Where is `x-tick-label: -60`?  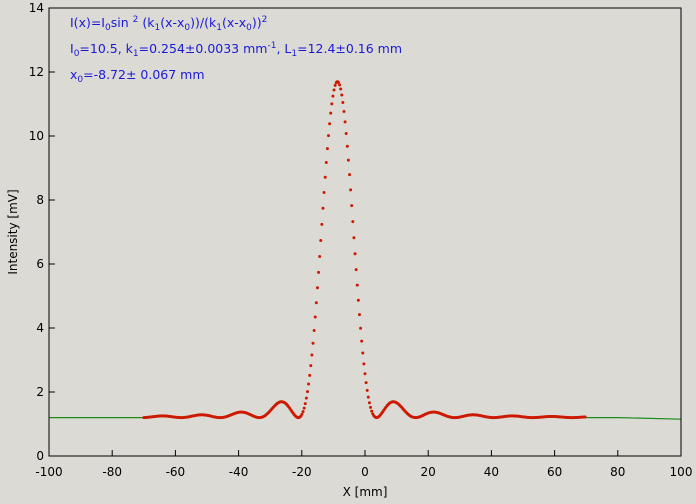 x-tick-label: -60 is located at coordinates (176, 472).